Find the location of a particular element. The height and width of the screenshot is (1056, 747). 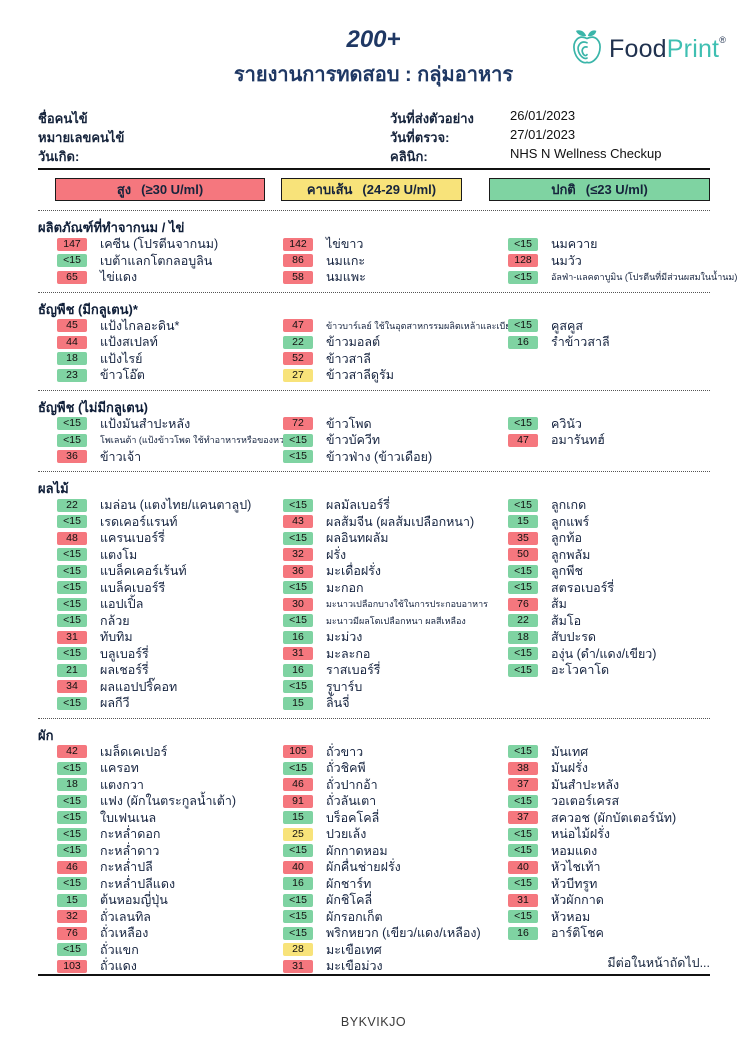

food-label: แป้งมันสำปะหลัง is located at coordinates (145, 423).